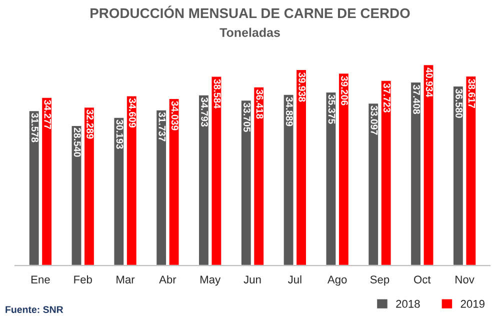 This screenshot has width=500, height=320. I want to click on data-label: 34.609, so click(132, 113).